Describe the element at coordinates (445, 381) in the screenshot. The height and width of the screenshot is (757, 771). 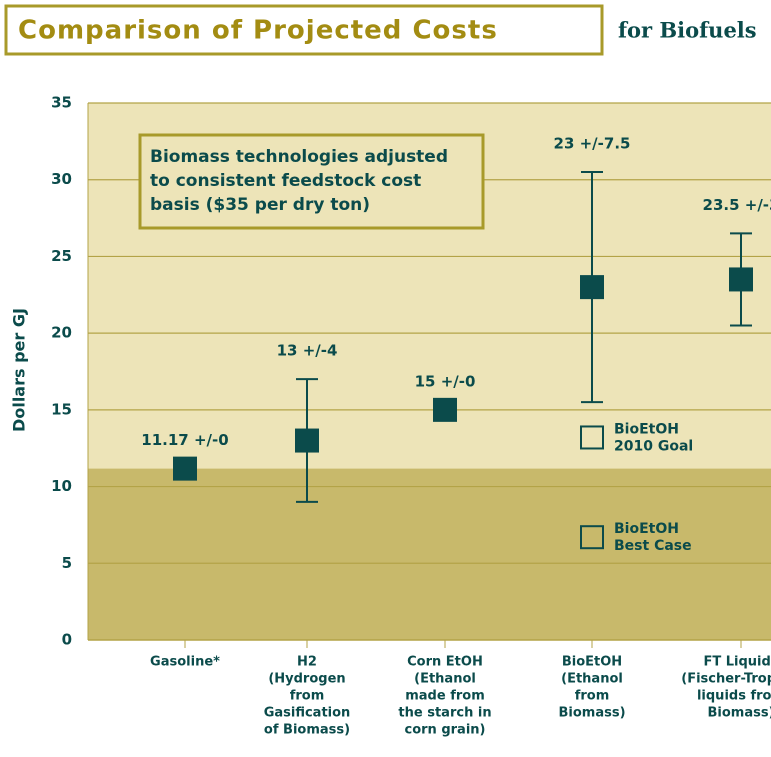
I see `value-label: 15 +/-0` at that location.